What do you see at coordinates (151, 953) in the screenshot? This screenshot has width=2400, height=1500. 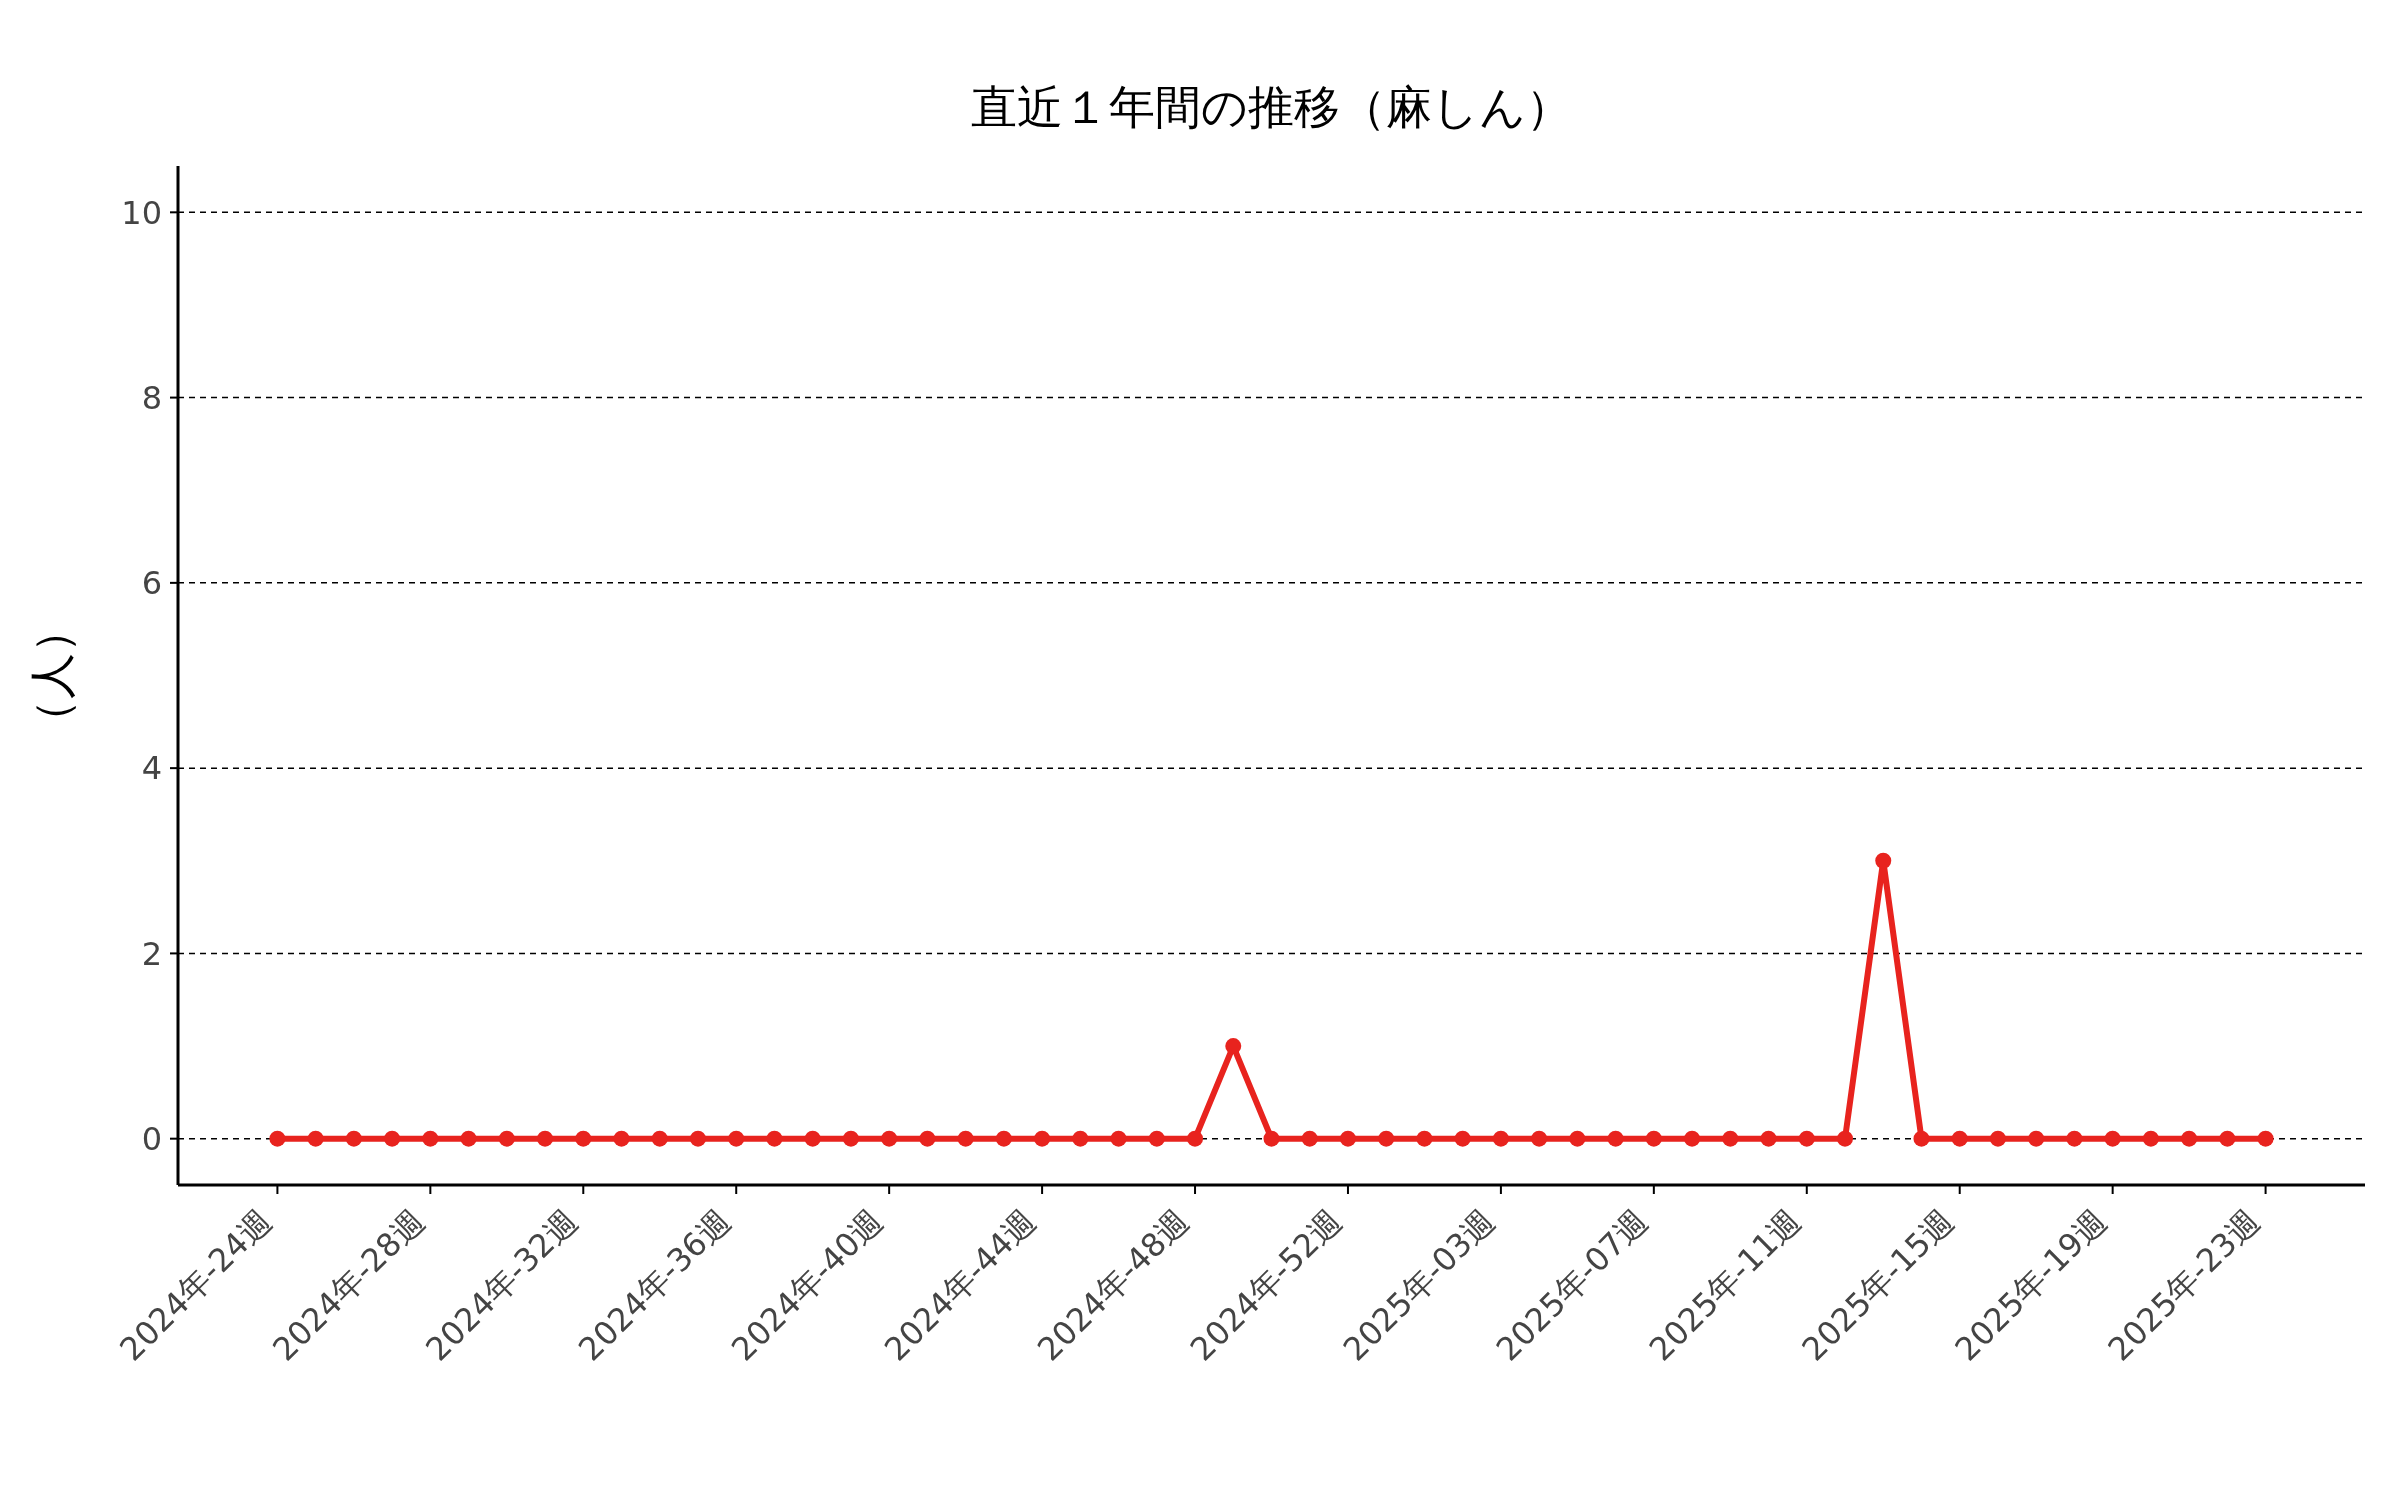 I see `y-tick-label: 2` at bounding box center [151, 953].